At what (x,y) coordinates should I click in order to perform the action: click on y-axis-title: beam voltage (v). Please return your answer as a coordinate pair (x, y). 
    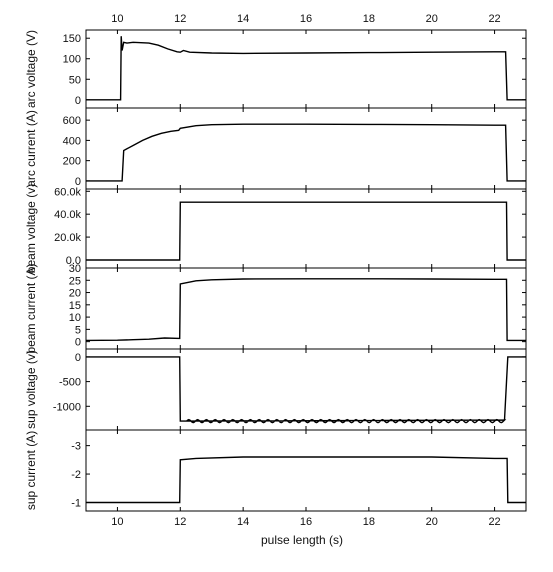
    Looking at the image, I should click on (31, 228).